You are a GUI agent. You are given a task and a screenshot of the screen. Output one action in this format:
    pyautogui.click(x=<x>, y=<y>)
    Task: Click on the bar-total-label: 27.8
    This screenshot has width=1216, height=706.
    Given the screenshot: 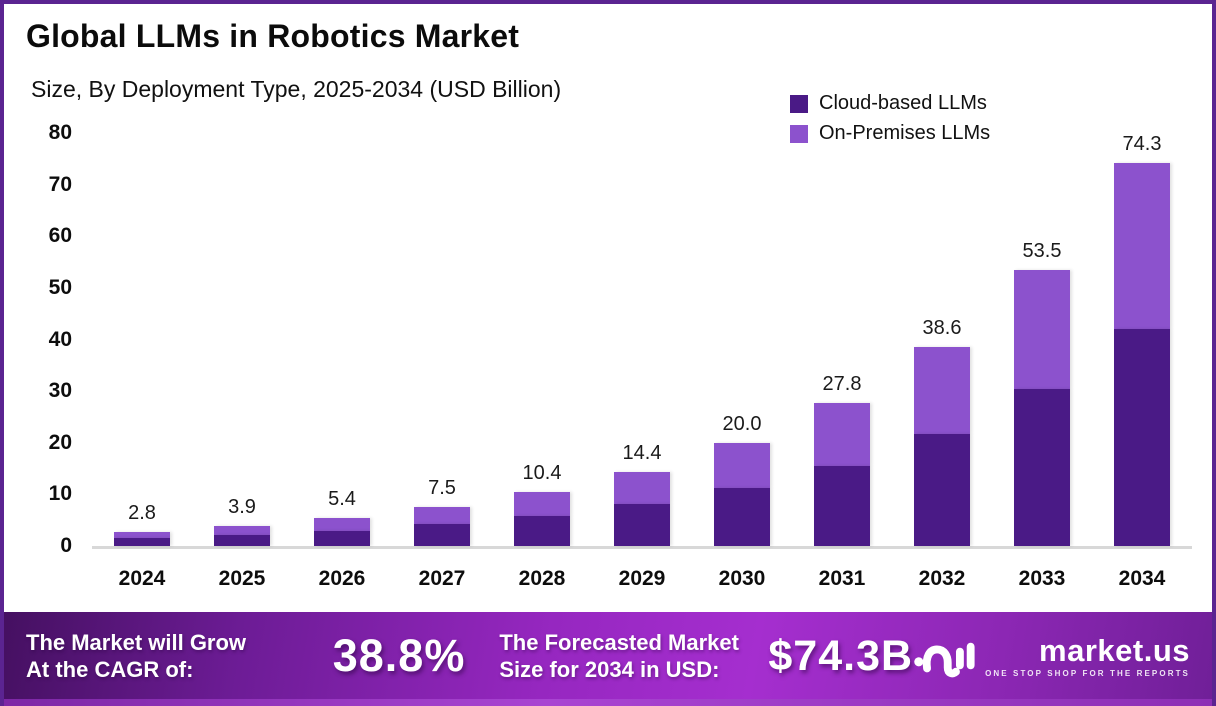 What is the action you would take?
    pyautogui.click(x=842, y=383)
    